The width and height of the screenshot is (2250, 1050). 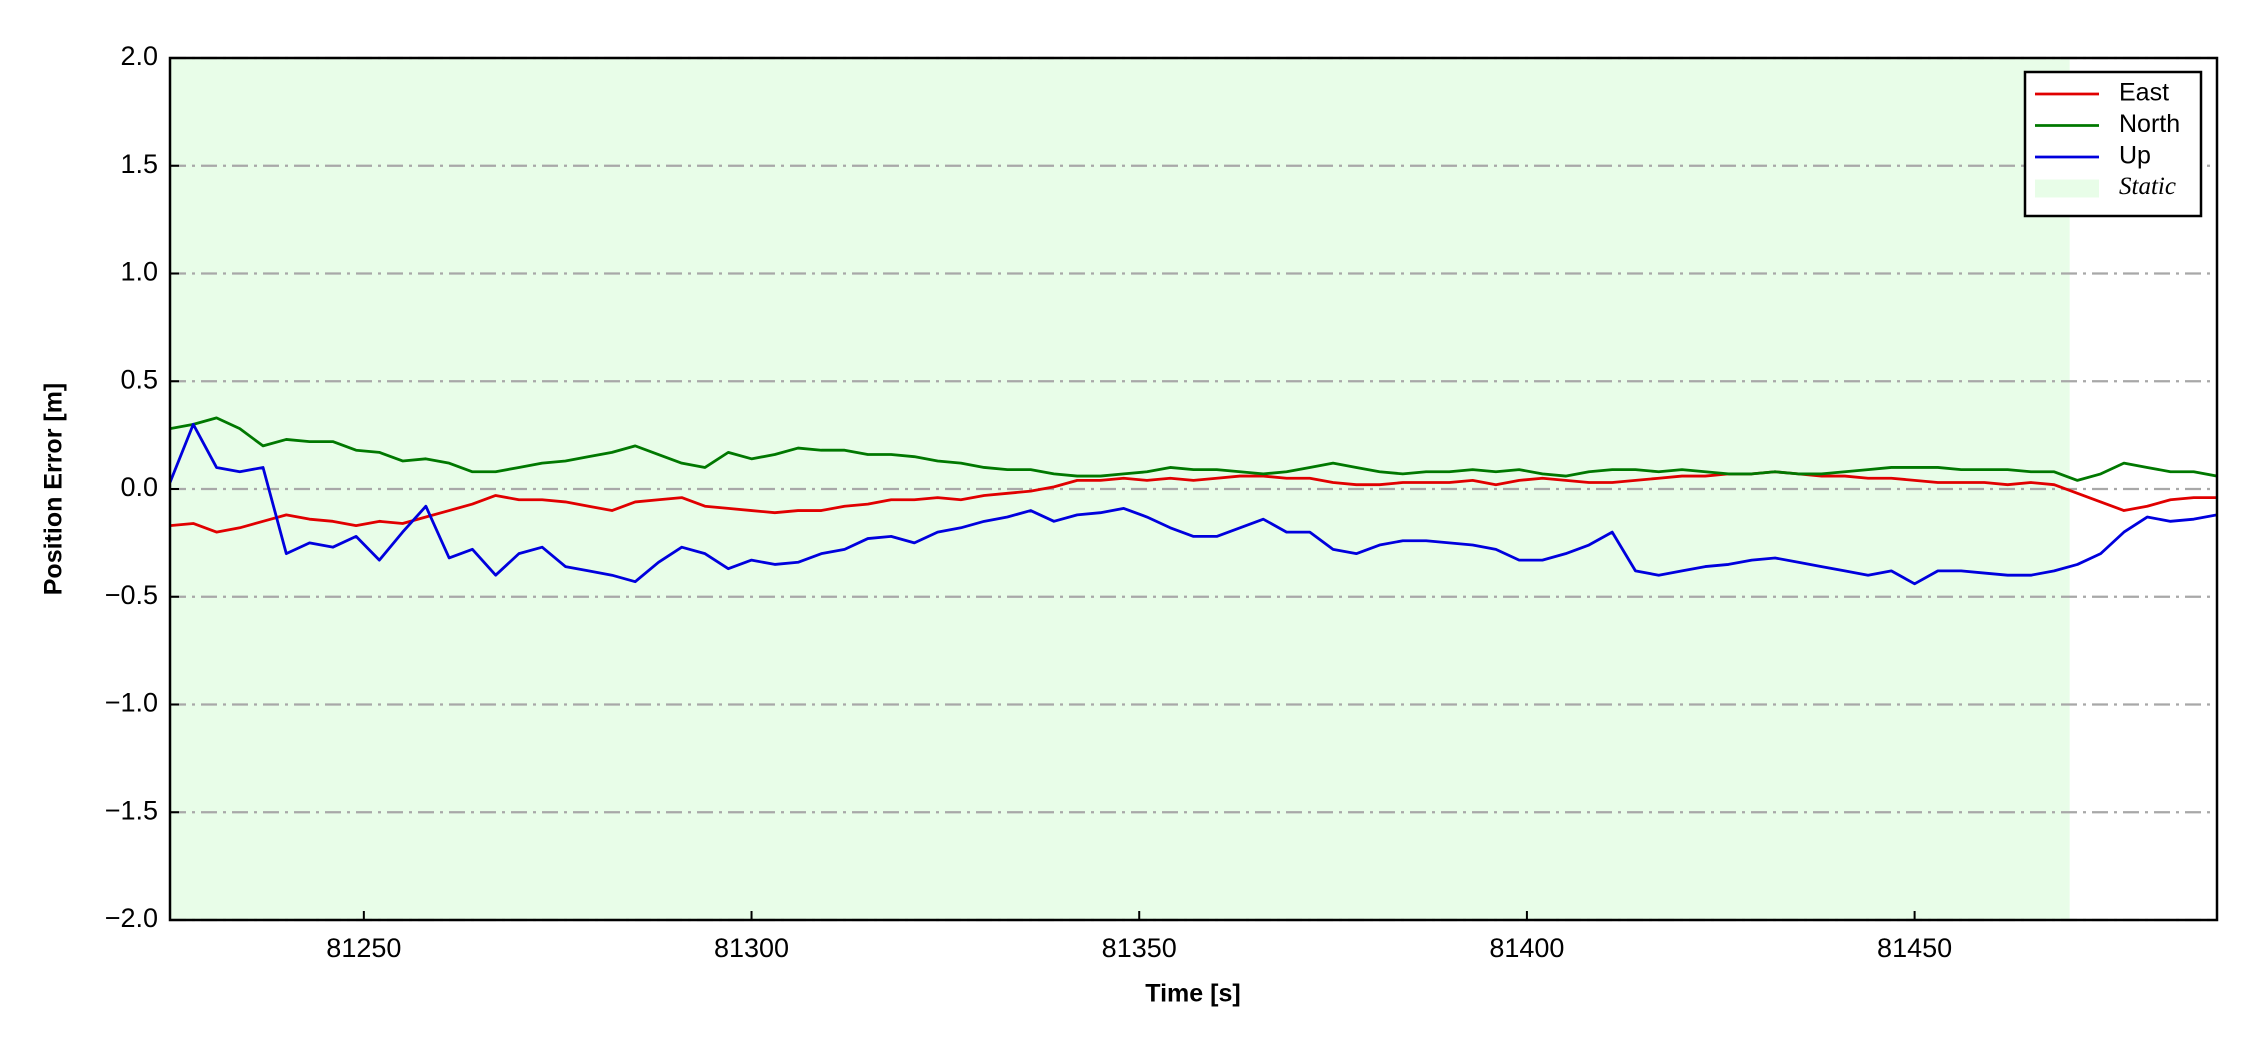 I want to click on x-tick-label: 81300, so click(x=751, y=948).